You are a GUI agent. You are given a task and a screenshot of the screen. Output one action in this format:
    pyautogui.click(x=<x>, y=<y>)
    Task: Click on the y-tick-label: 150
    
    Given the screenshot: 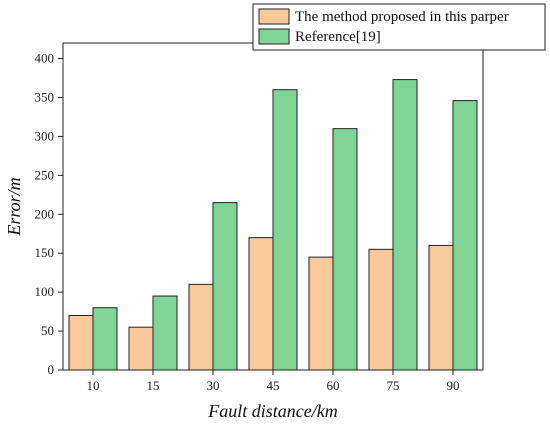 What is the action you would take?
    pyautogui.click(x=45, y=252)
    